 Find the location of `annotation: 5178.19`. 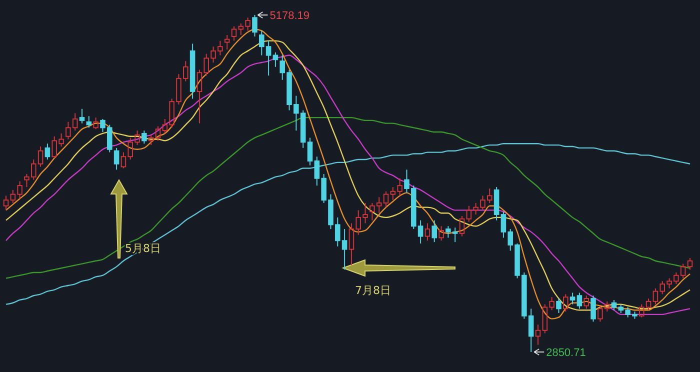

annotation: 5178.19 is located at coordinates (290, 16).